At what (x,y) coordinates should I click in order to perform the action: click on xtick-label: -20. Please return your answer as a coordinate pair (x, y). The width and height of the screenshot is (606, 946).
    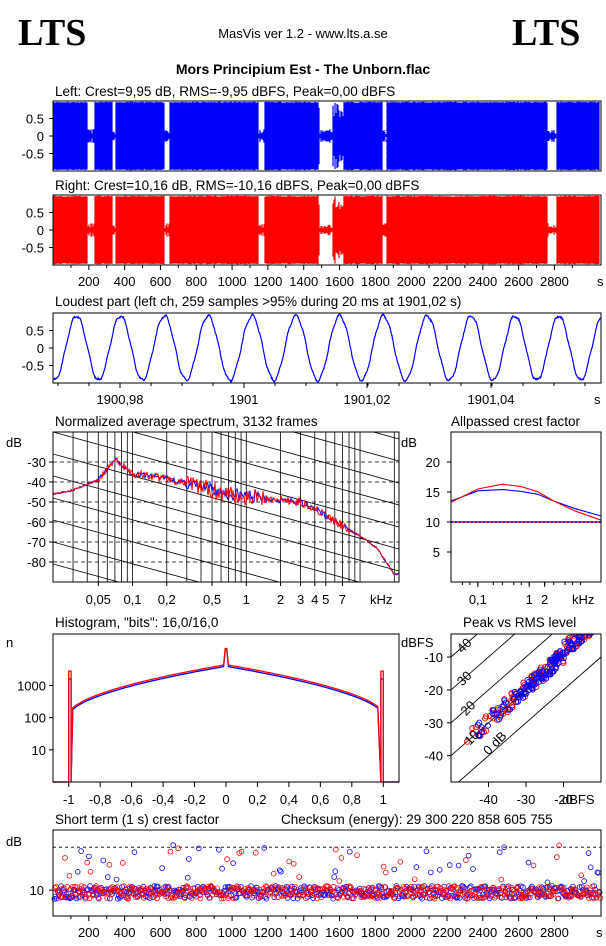
    Looking at the image, I should click on (563, 799).